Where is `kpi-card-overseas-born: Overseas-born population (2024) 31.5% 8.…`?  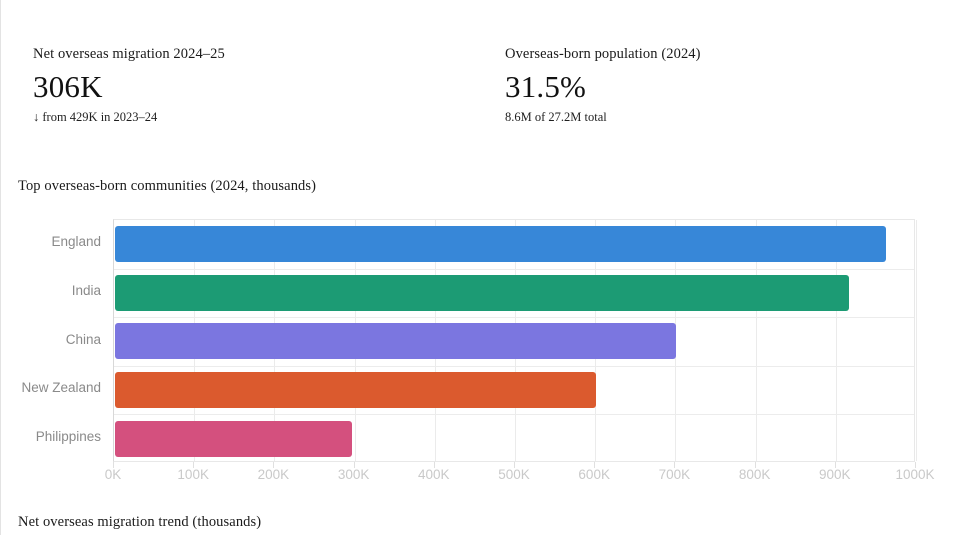
kpi-card-overseas-born: Overseas-born population (2024) 31.5% 8.… is located at coordinates (603, 85).